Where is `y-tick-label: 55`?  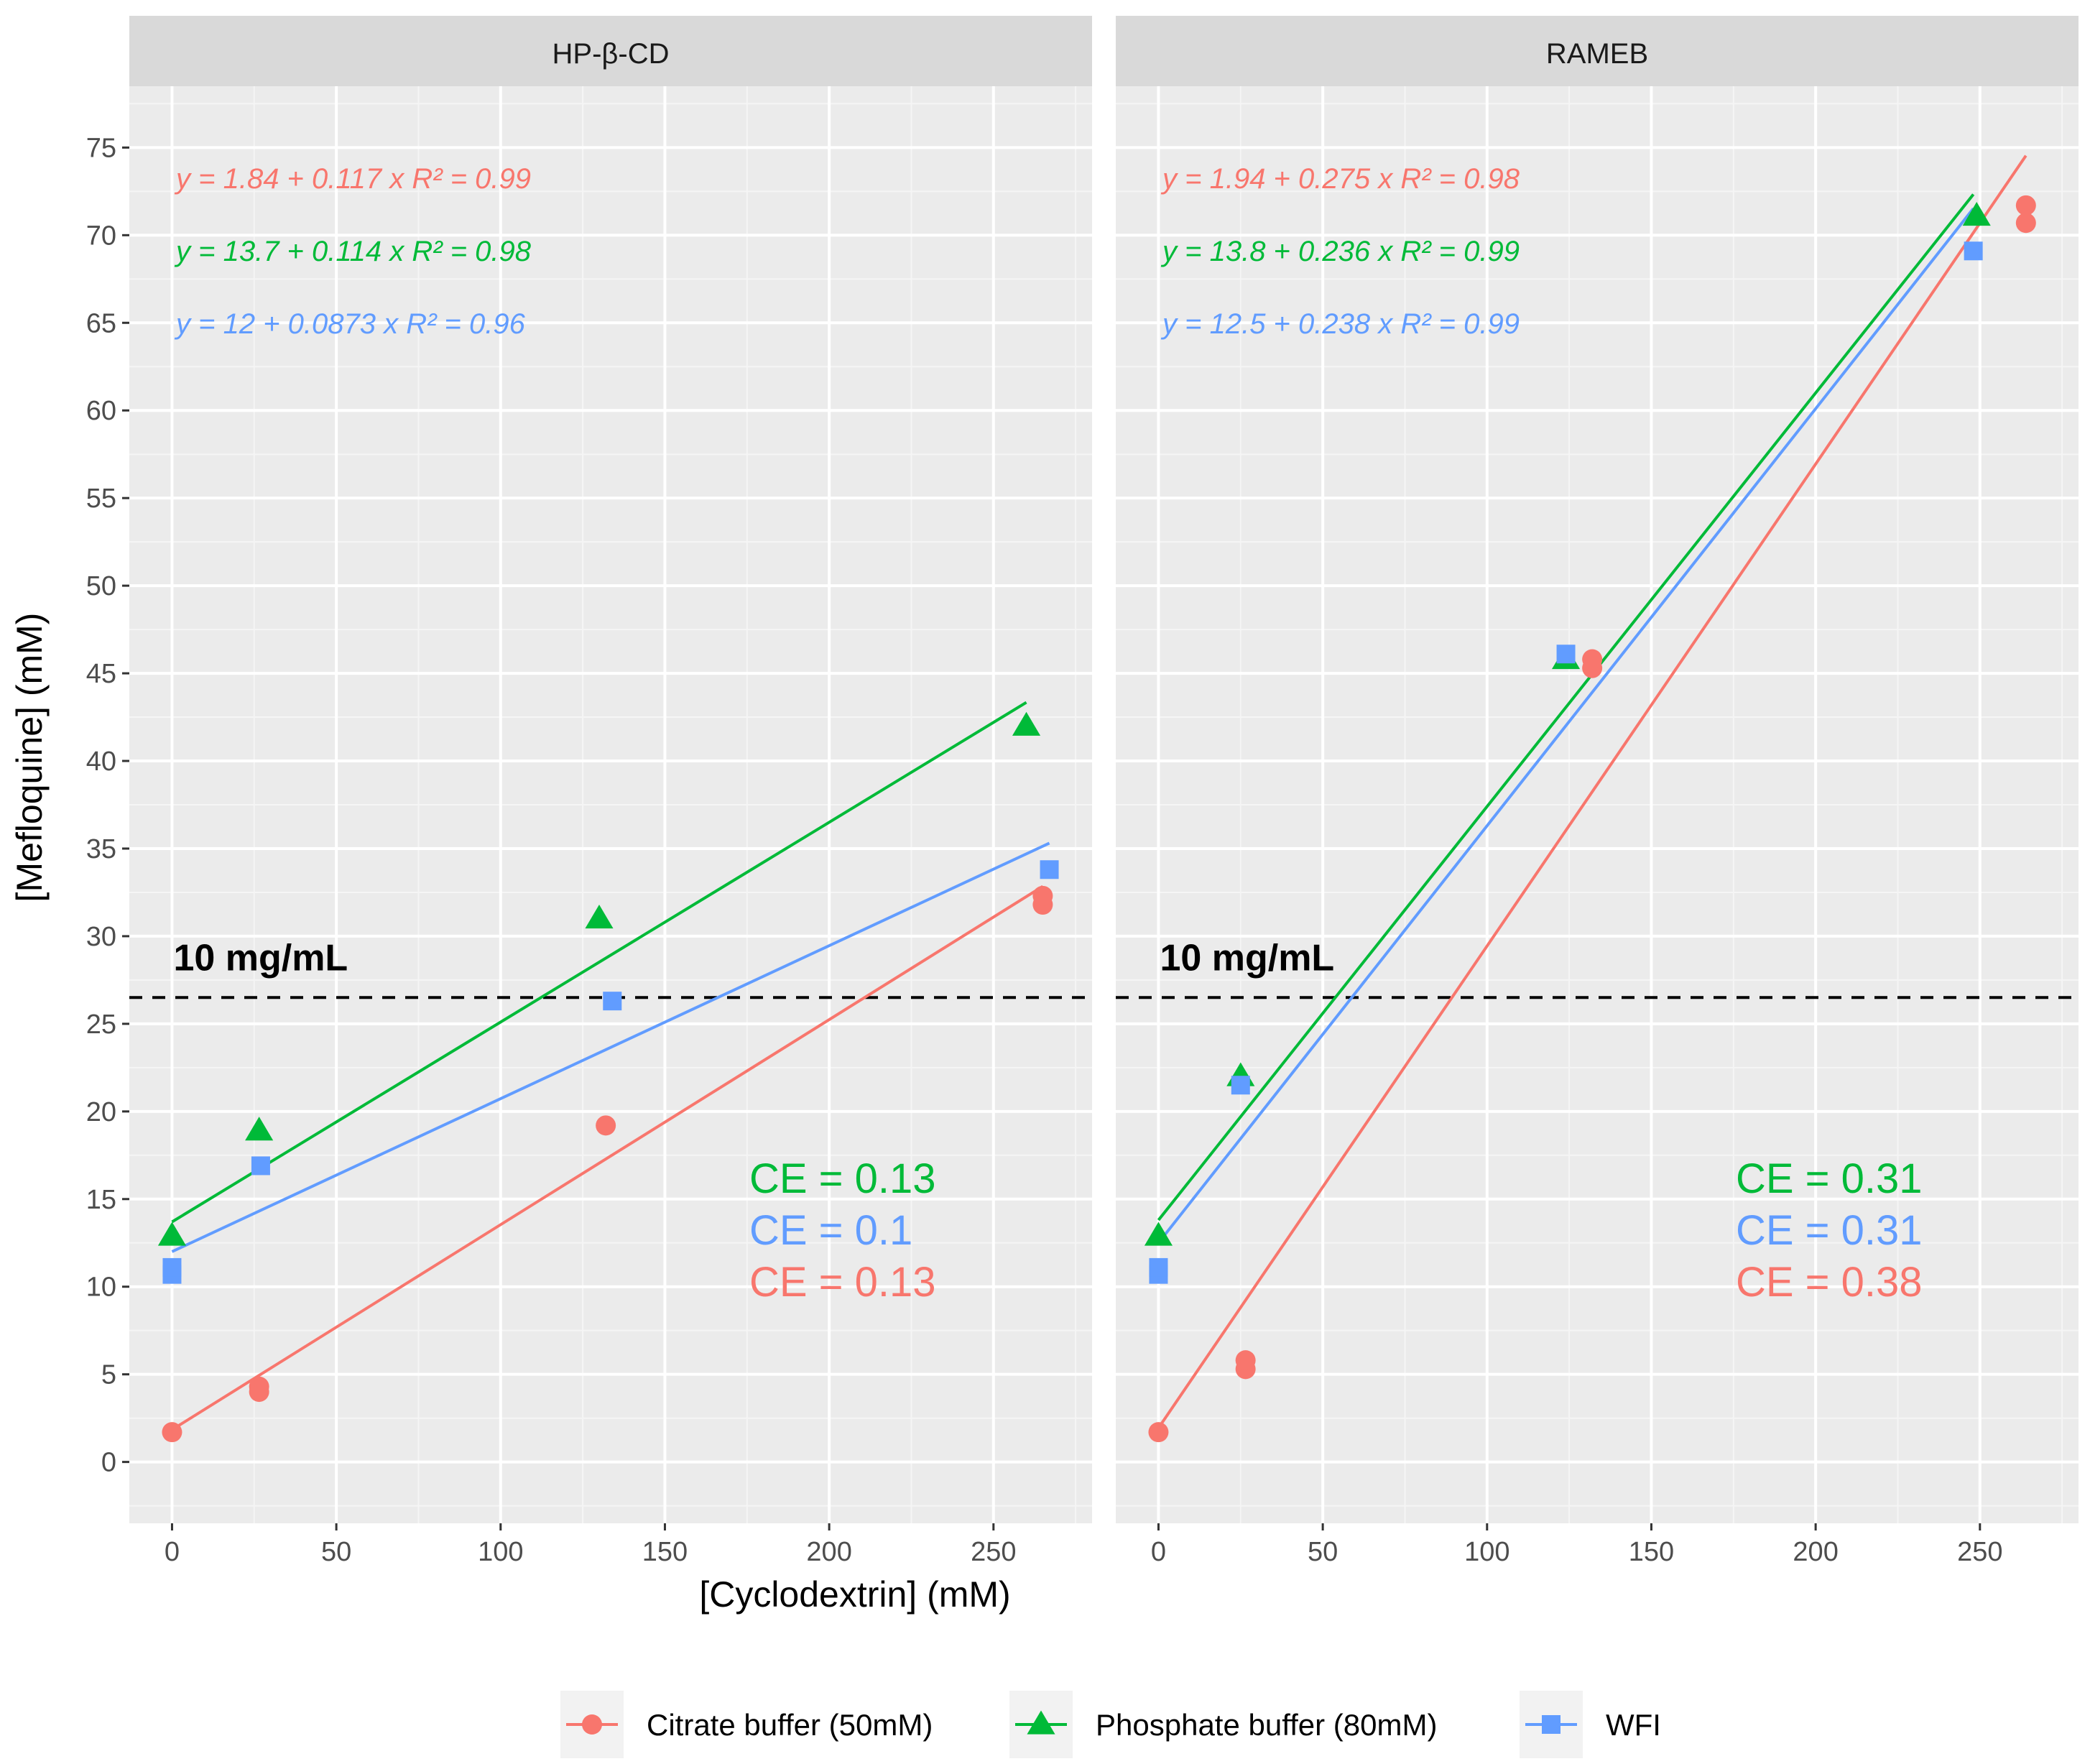 y-tick-label: 55 is located at coordinates (101, 499).